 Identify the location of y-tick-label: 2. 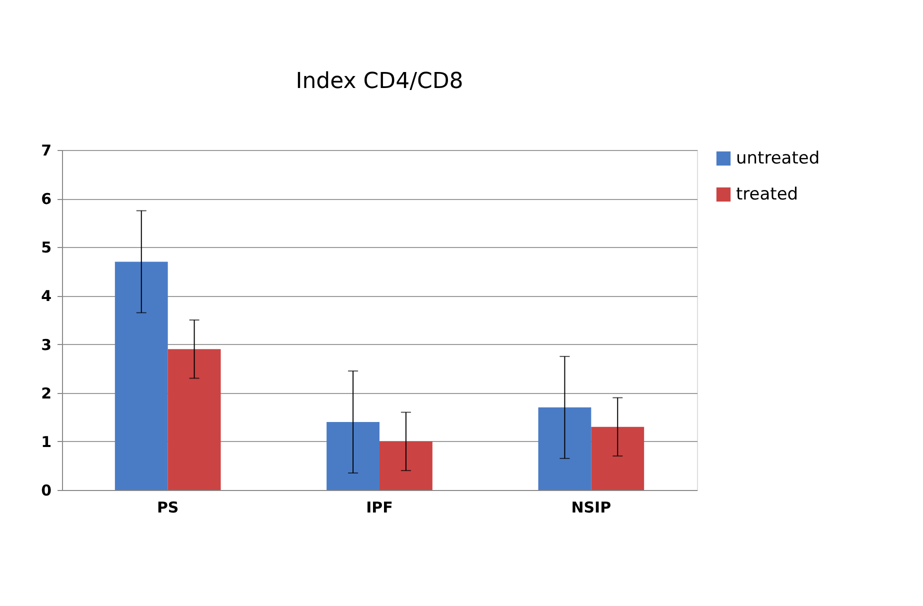
(46, 393).